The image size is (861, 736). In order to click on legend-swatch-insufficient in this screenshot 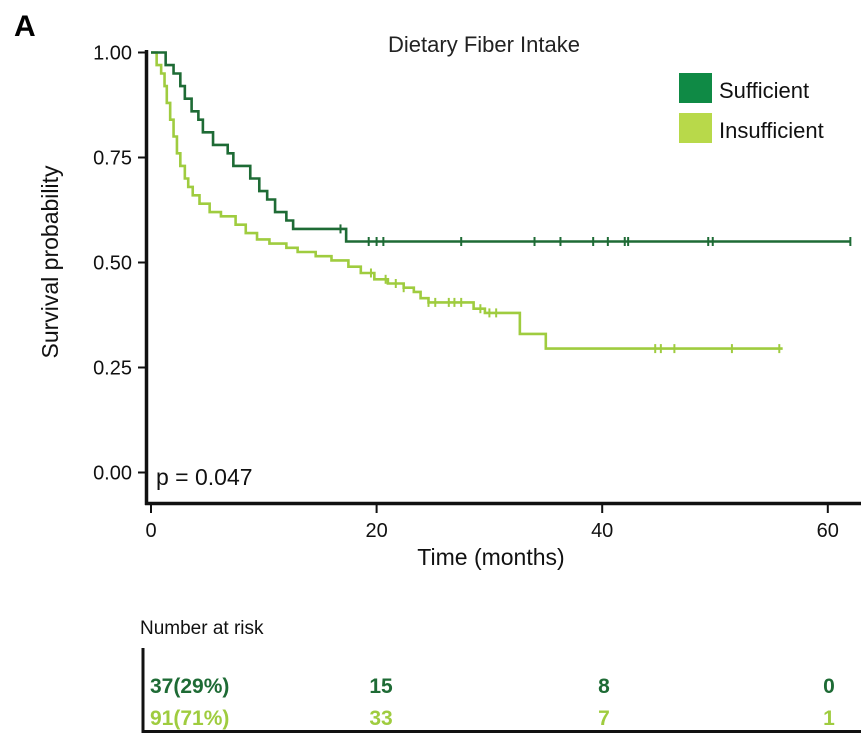, I will do `click(695, 128)`.